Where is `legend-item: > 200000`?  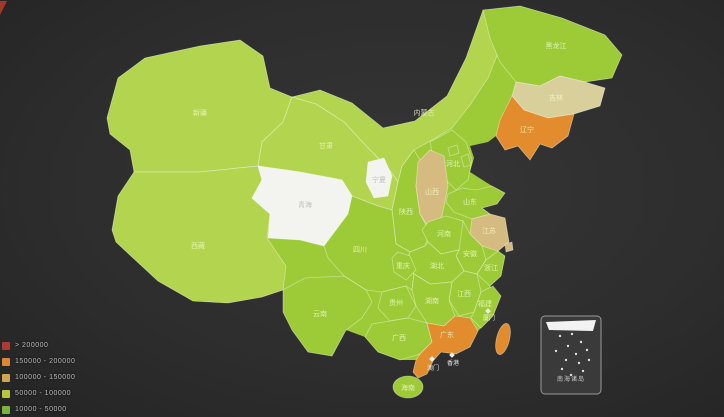
legend-item: > 200000 is located at coordinates (38, 345).